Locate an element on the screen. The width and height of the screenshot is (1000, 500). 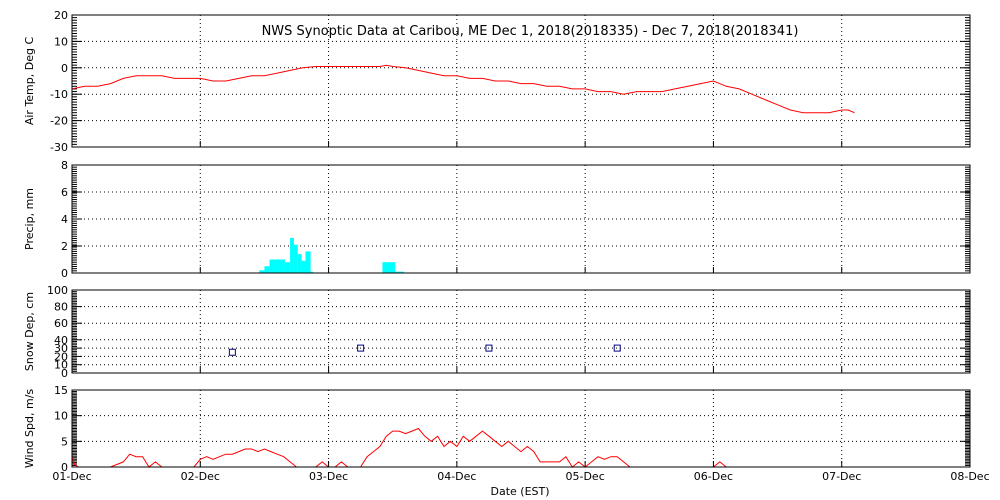
y-tick-label: 60 is located at coordinates (61, 323).